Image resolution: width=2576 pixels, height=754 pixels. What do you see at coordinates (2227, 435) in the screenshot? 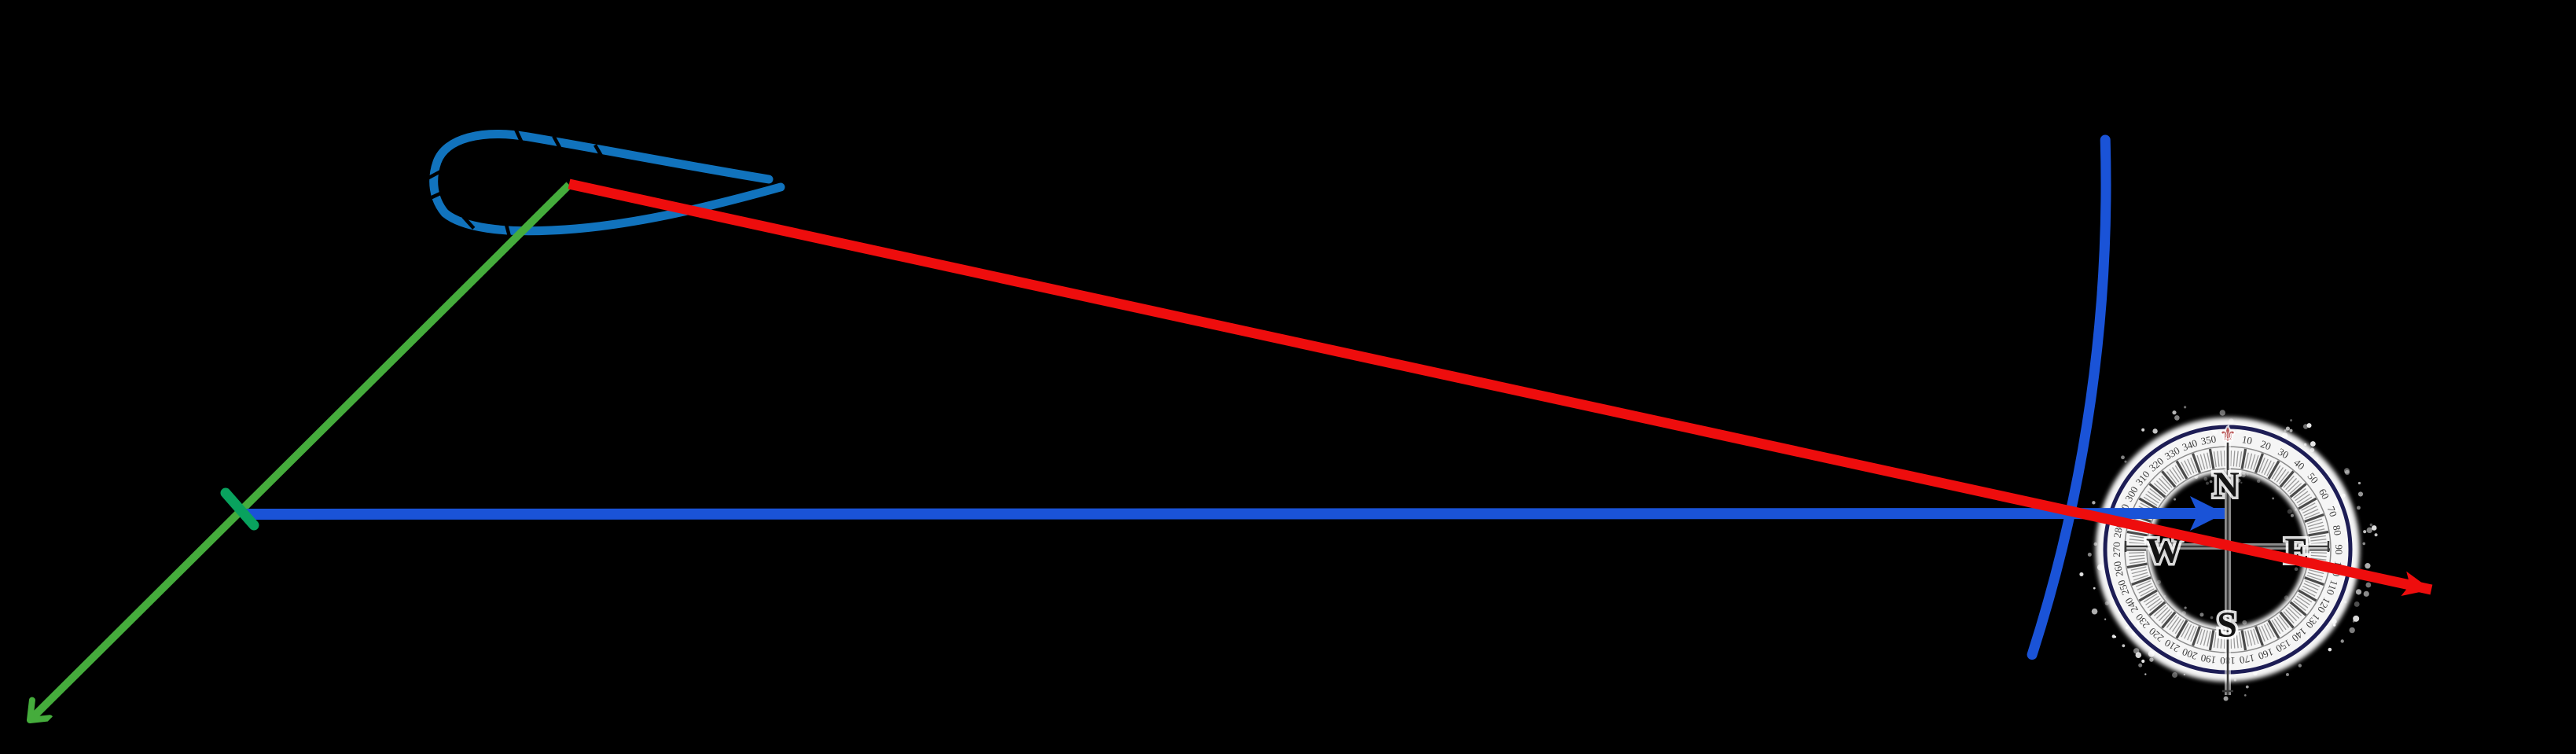
I see `north-fleur-de-lis-icon: ⚜` at bounding box center [2227, 435].